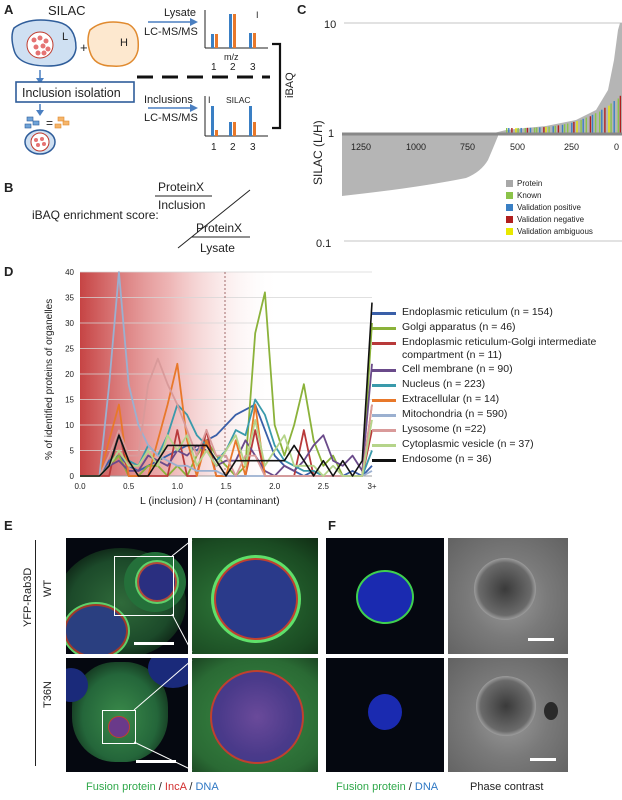 This screenshot has height=800, width=622. I want to click on svg-text: Lysate, so click(217, 248).